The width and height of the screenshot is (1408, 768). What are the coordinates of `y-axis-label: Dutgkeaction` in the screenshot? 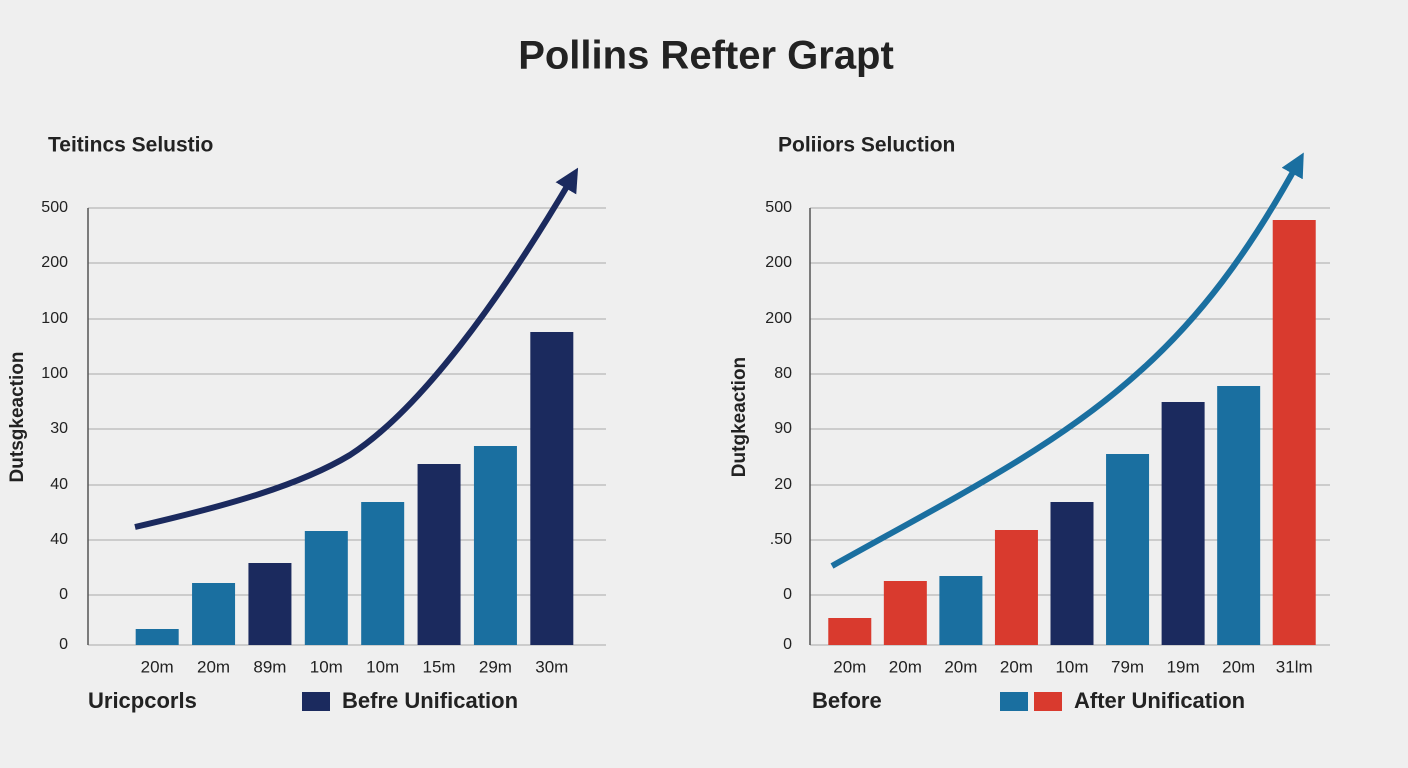 It's located at (739, 417).